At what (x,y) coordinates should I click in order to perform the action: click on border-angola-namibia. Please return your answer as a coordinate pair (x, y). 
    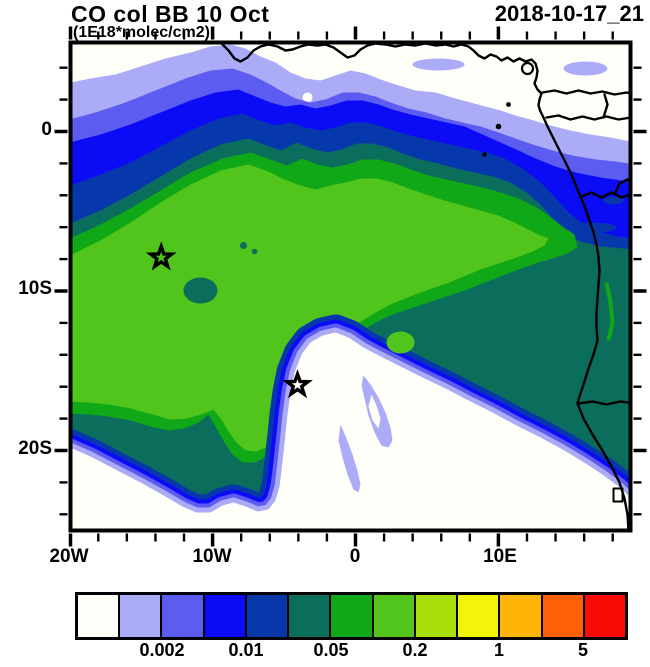
    Looking at the image, I should click on (604, 403).